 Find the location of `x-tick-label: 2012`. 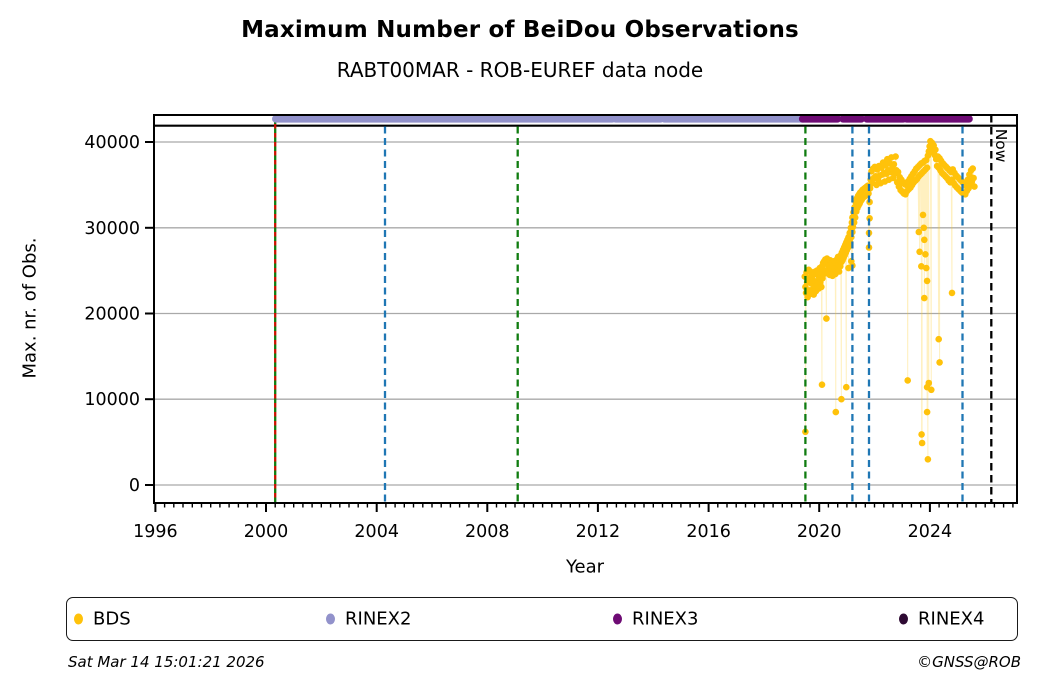

x-tick-label: 2012 is located at coordinates (598, 532).